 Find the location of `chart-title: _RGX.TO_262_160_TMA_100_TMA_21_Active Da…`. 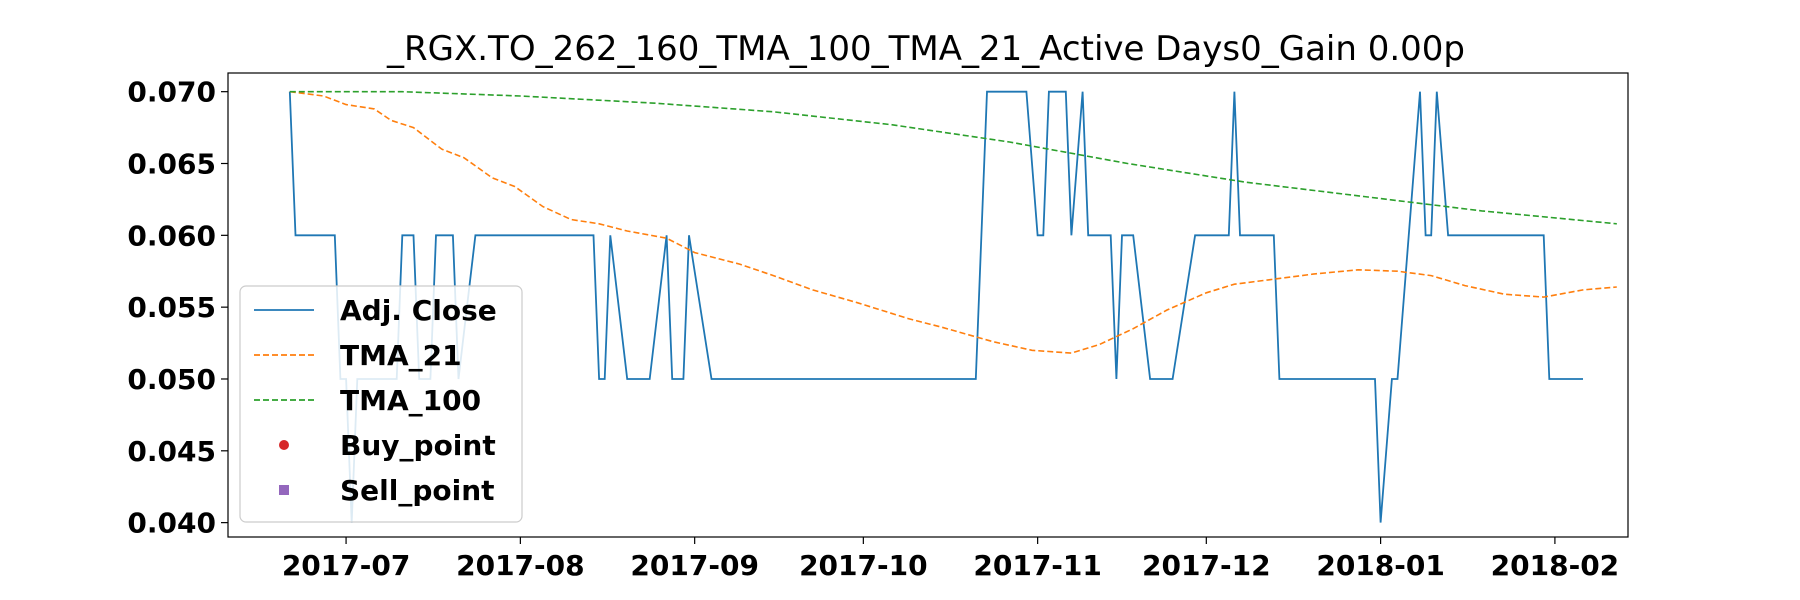

chart-title: _RGX.TO_262_160_TMA_100_TMA_21_Active Da… is located at coordinates (925, 49).